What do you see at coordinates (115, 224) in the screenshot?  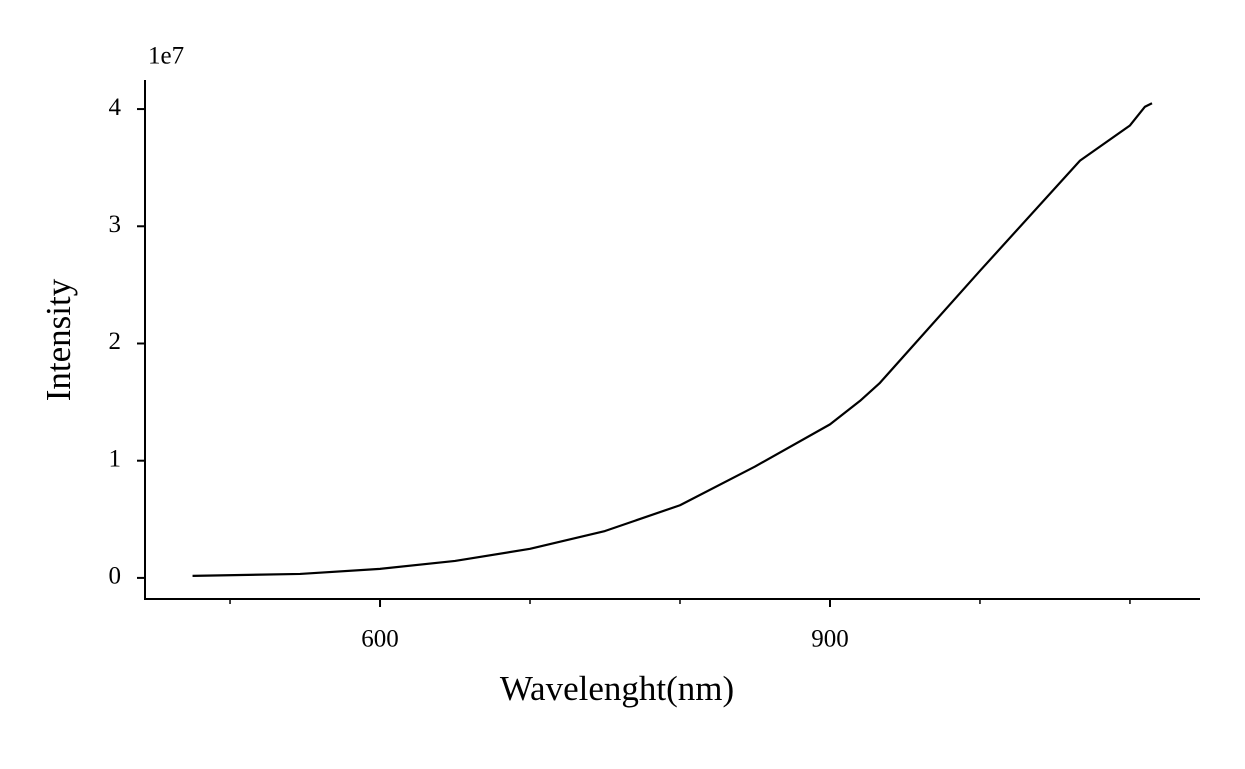 I see `y-tick-label: 3` at bounding box center [115, 224].